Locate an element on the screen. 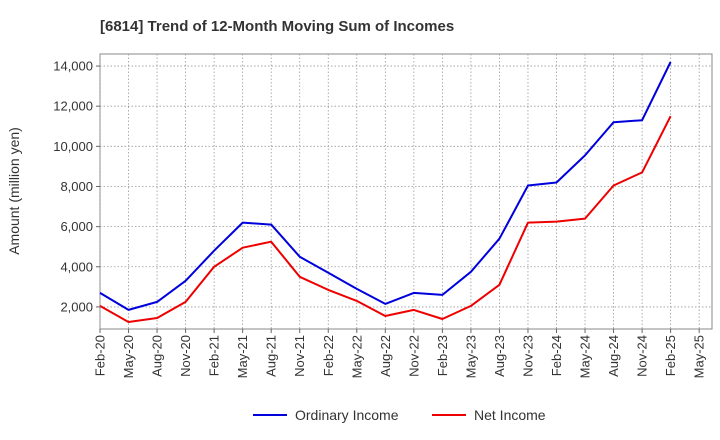 Image resolution: width=720 pixels, height=440 pixels. x-tick-label: May-24 is located at coordinates (585, 356).